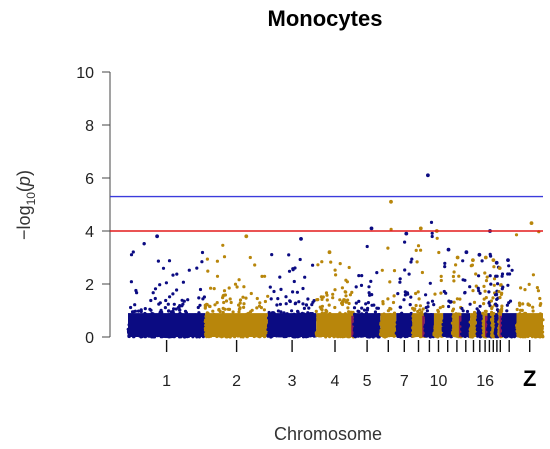 The height and width of the screenshot is (449, 550). What do you see at coordinates (404, 381) in the screenshot?
I see `x-tick-label-chromosome: 7` at bounding box center [404, 381].